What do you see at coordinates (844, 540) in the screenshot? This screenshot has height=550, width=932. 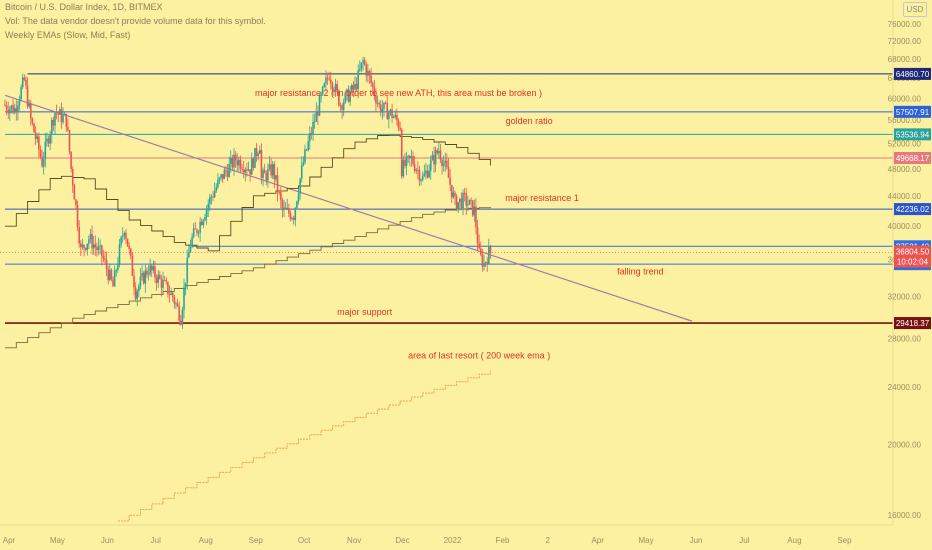 I see `time-tick-label: Sep` at bounding box center [844, 540].